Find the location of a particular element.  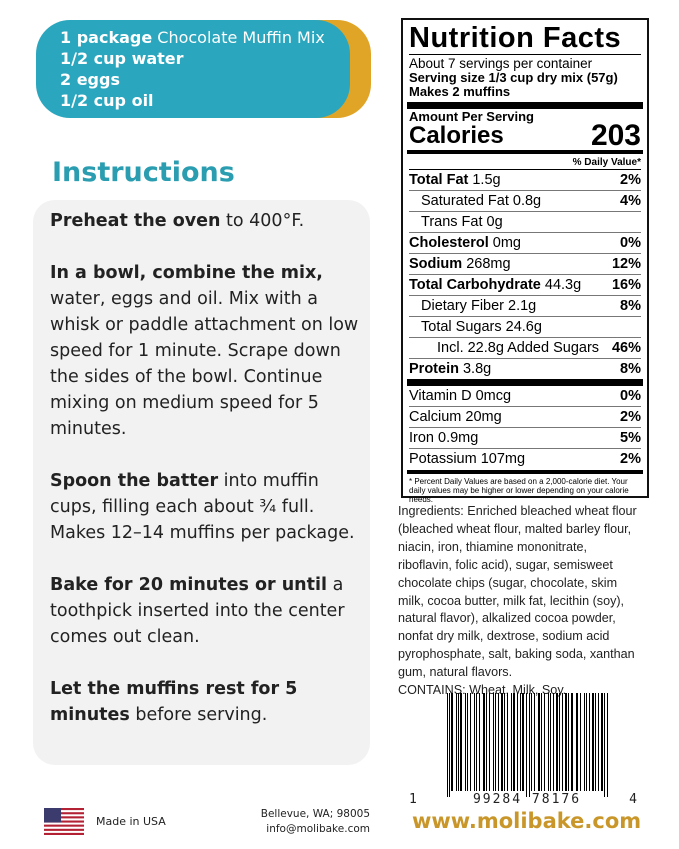

daily-value-header: % Daily Value* is located at coordinates (525, 162).